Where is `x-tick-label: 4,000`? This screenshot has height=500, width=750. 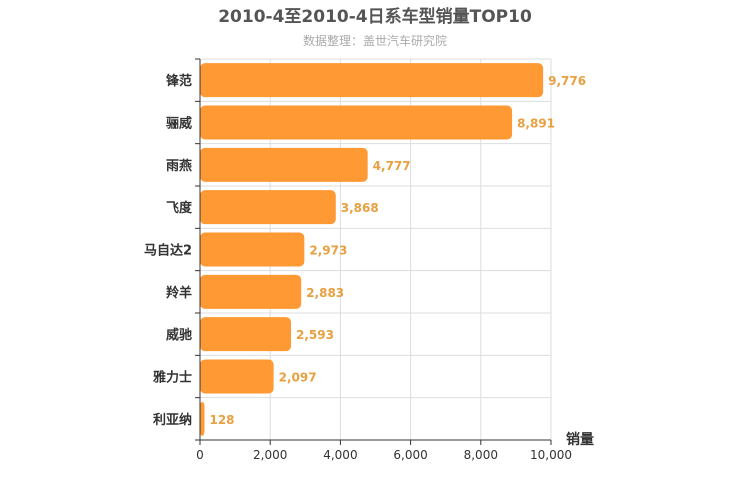
x-tick-label: 4,000 is located at coordinates (340, 455).